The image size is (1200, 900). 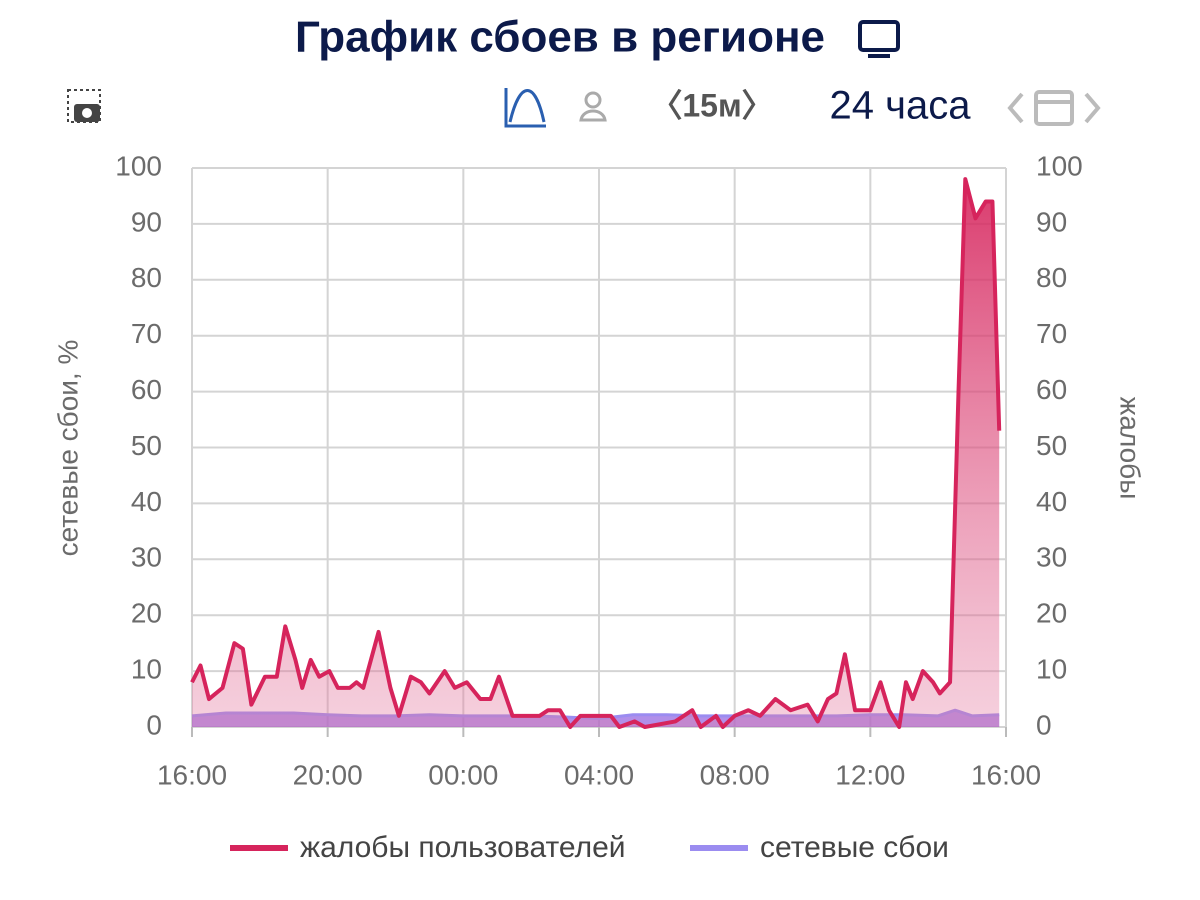 What do you see at coordinates (146, 333) in the screenshot?
I see `y-tick-label: 70` at bounding box center [146, 333].